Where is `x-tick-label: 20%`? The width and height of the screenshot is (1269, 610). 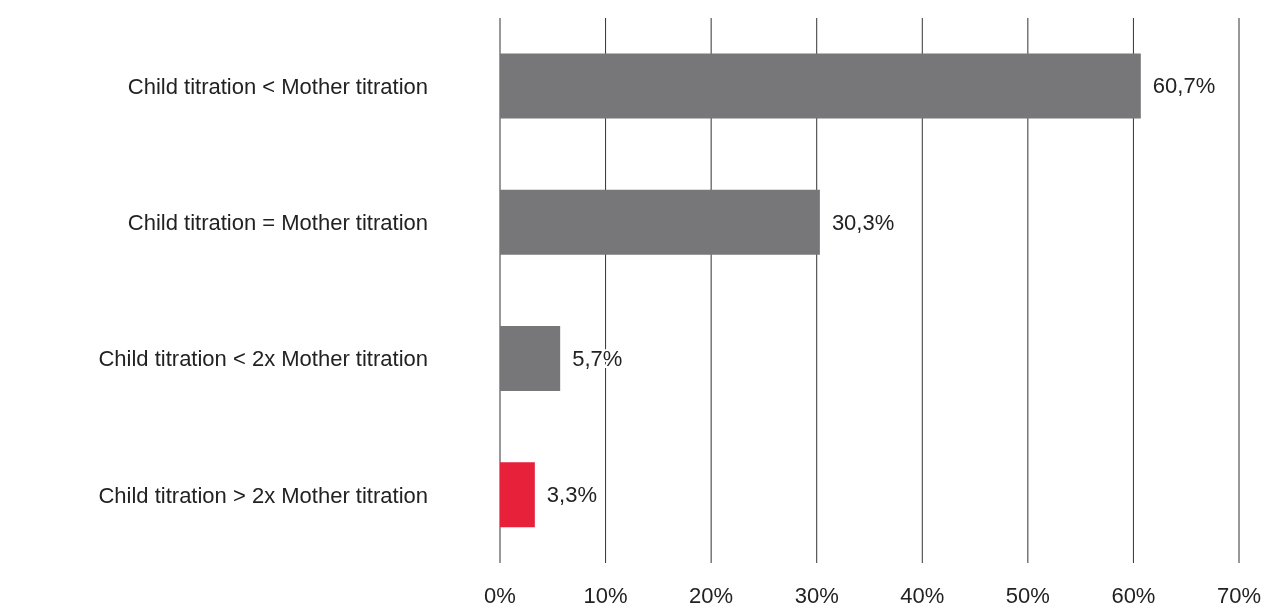 x-tick-label: 20% is located at coordinates (711, 595).